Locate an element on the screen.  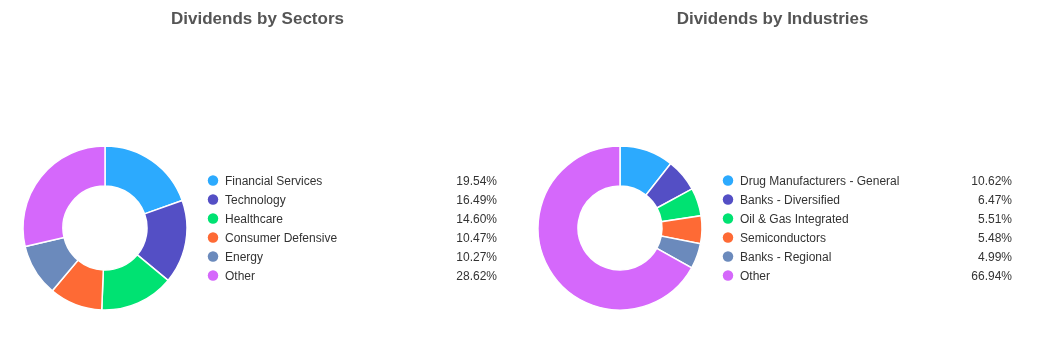
legend-label: Drug Manufacturers - General is located at coordinates (820, 180).